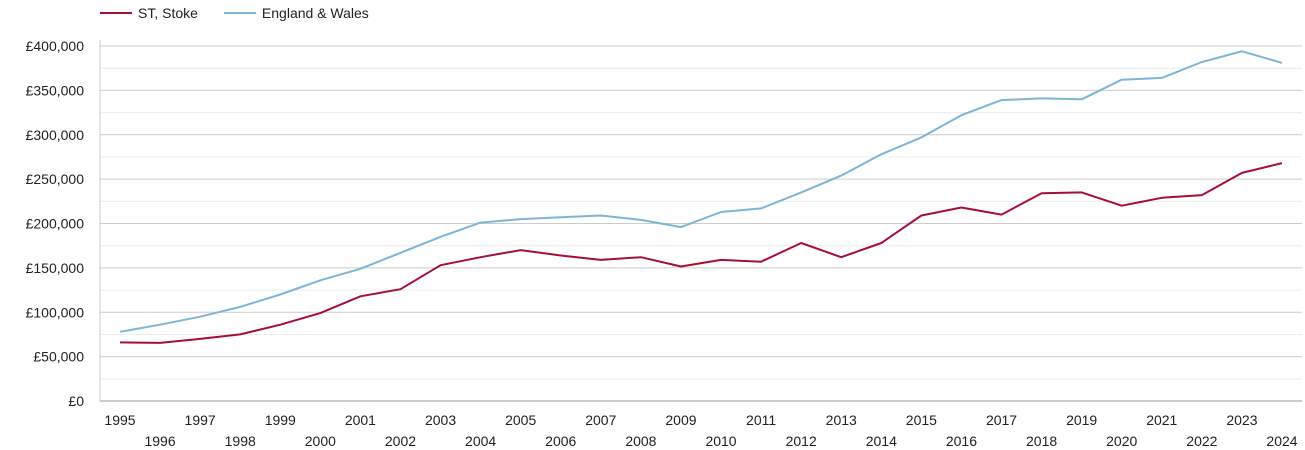 The image size is (1305, 450). Describe the element at coordinates (320, 441) in the screenshot. I see `x-tick-label: 2000` at that location.